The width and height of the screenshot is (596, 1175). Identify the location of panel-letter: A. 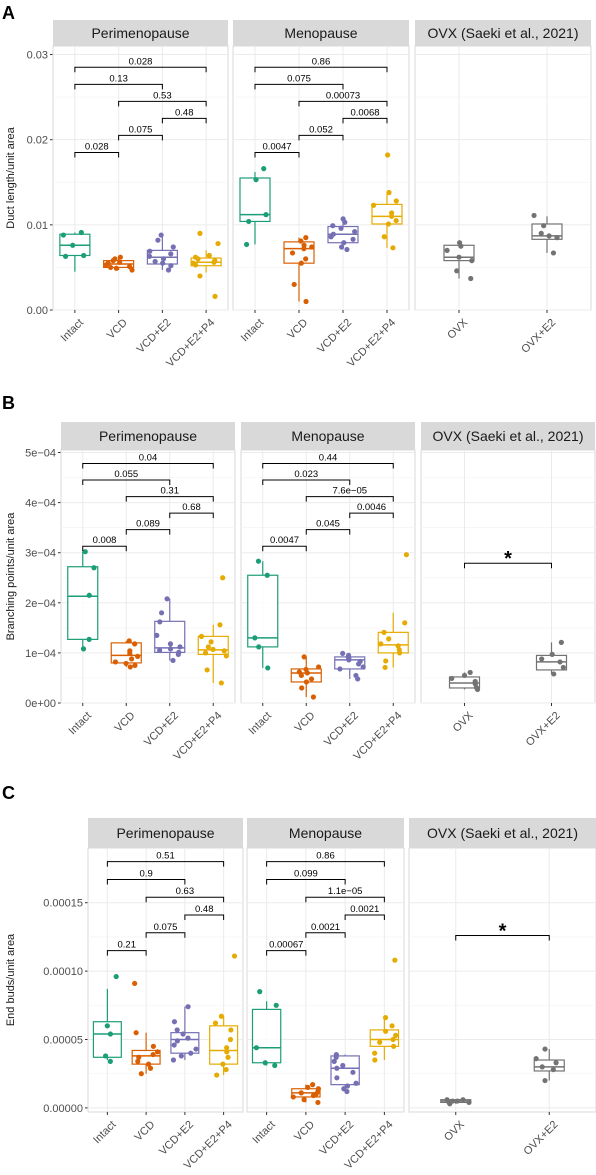
(8, 13).